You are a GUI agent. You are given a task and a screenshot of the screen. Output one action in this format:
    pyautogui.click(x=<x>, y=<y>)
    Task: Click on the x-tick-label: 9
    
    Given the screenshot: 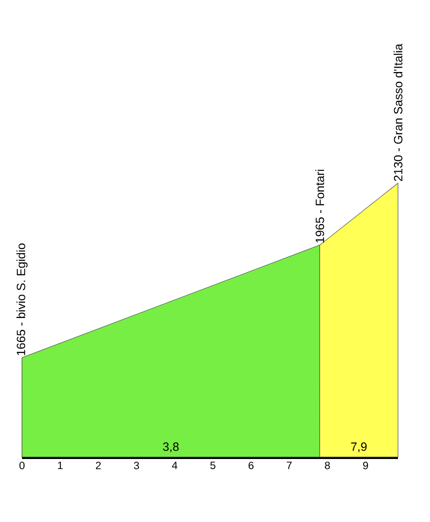 What is the action you would take?
    pyautogui.click(x=365, y=466)
    